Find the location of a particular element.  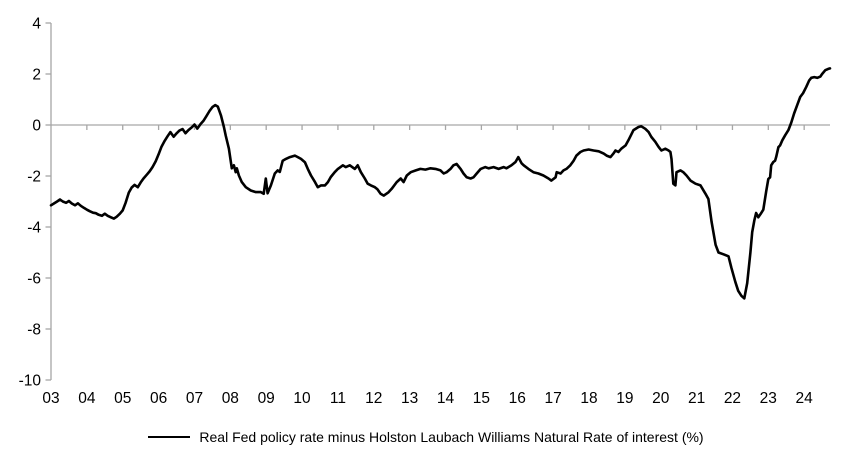

x-tick-label: 15 is located at coordinates (481, 398).